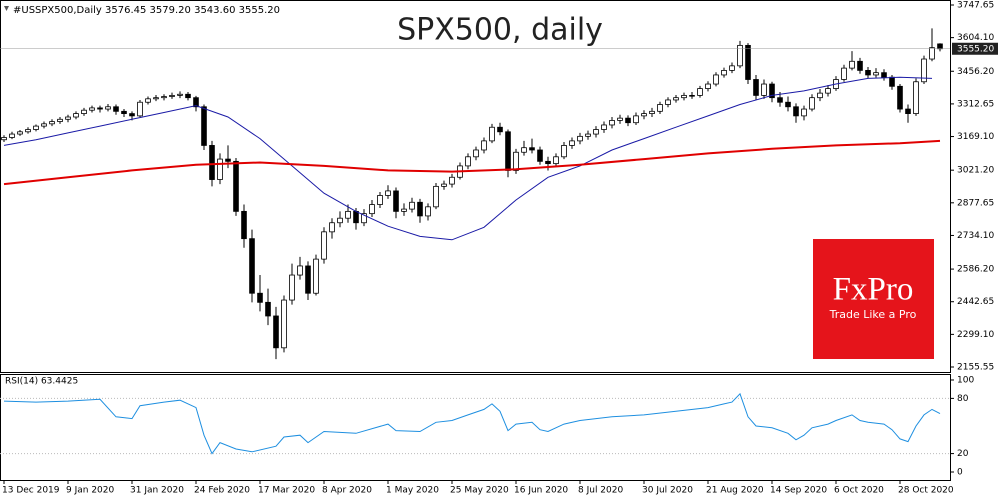 This screenshot has width=1000, height=504. I want to click on x-tick-label: 24 Feb 2020, so click(222, 491).